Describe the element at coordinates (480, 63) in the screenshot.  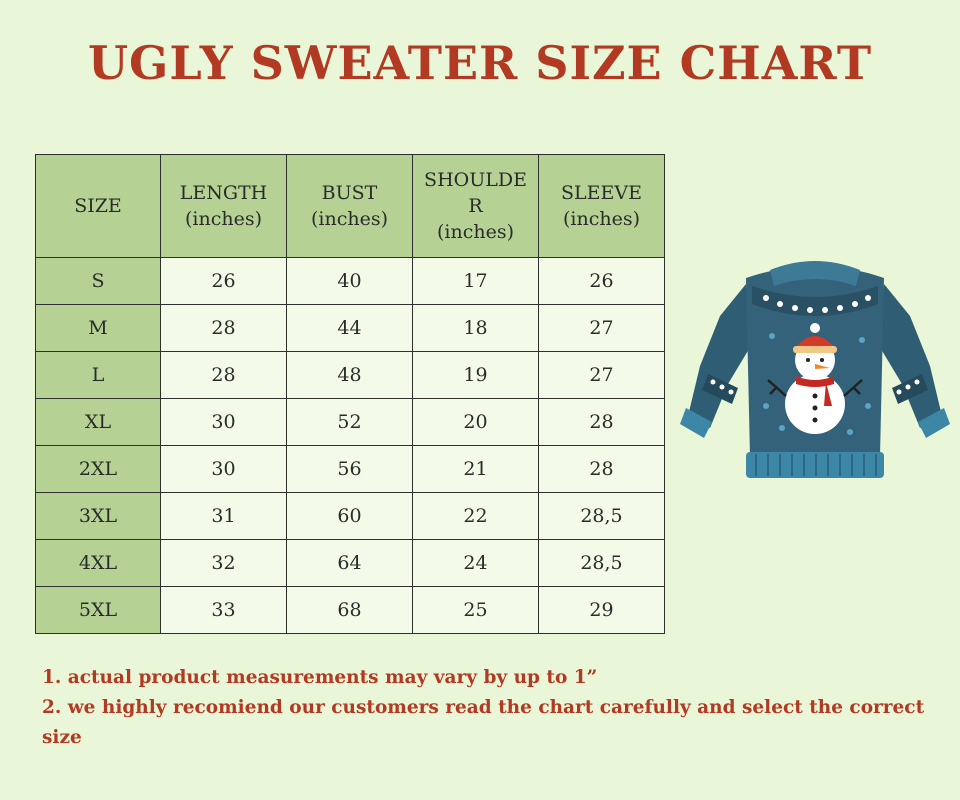
I see `page-title: UGLY SWEATER SIZE CHART` at that location.